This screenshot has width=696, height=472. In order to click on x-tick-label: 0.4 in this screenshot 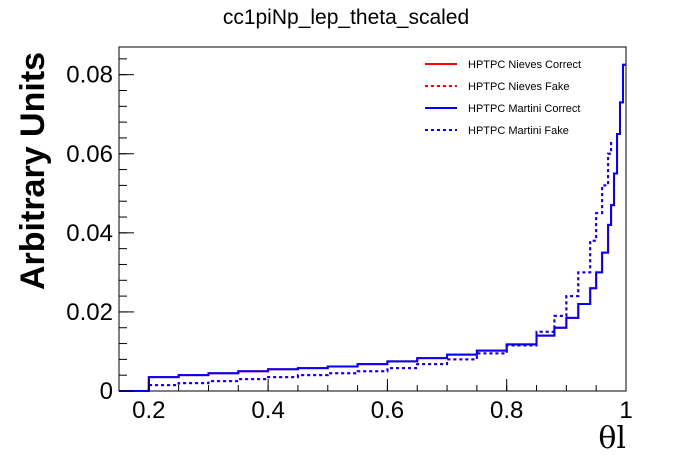, I will do `click(267, 410)`.